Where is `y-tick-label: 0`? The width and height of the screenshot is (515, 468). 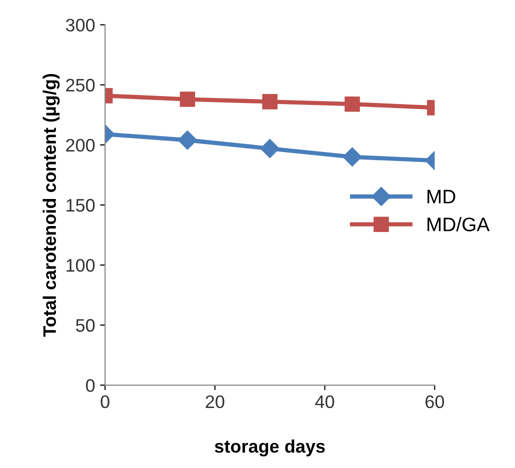 y-tick-label: 0 is located at coordinates (90, 385).